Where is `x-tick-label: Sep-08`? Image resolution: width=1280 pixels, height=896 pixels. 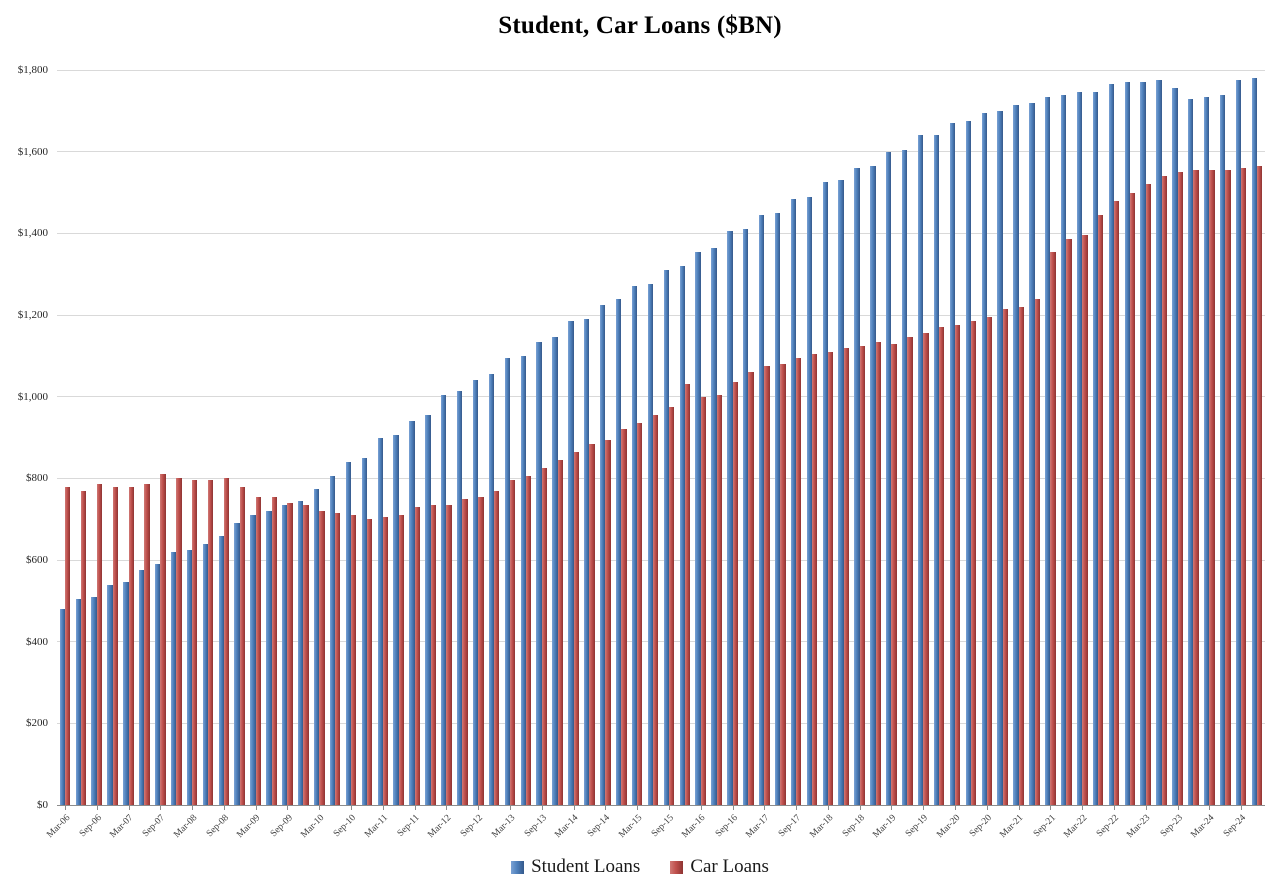 x-tick-label: Sep-08 is located at coordinates (217, 826).